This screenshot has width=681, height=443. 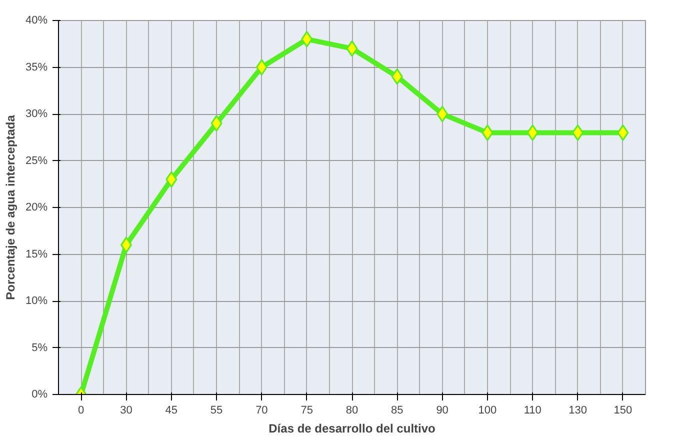 I want to click on x-tick-label: 110, so click(x=533, y=410).